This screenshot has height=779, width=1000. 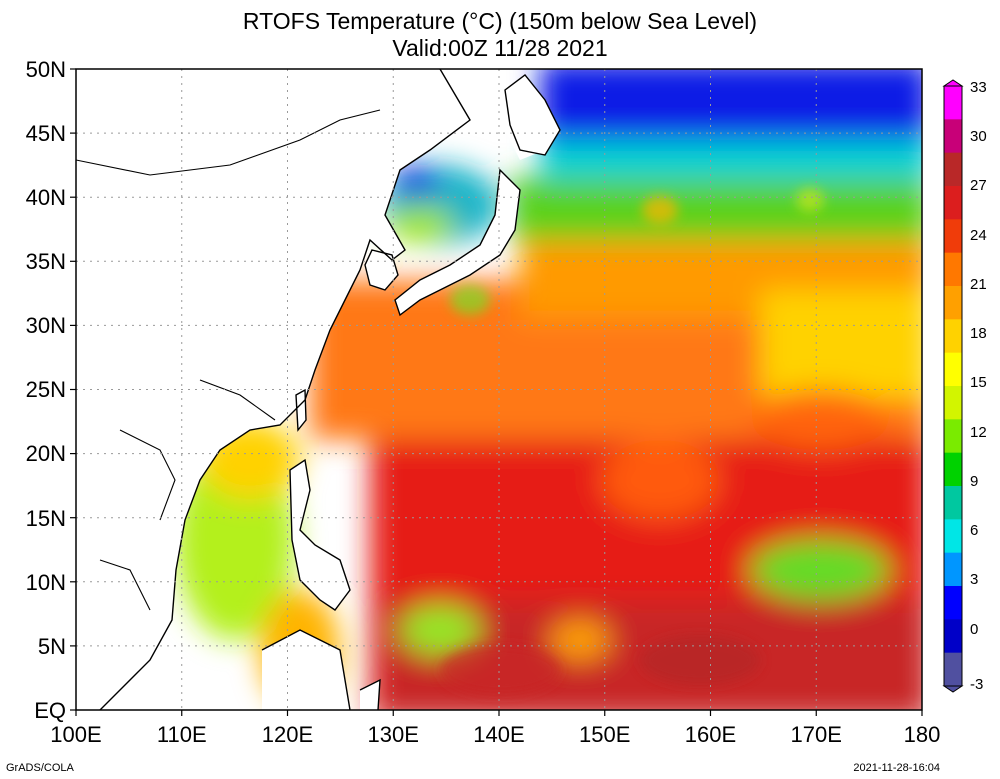 I want to click on colorbar-label: 6, so click(x=974, y=530).